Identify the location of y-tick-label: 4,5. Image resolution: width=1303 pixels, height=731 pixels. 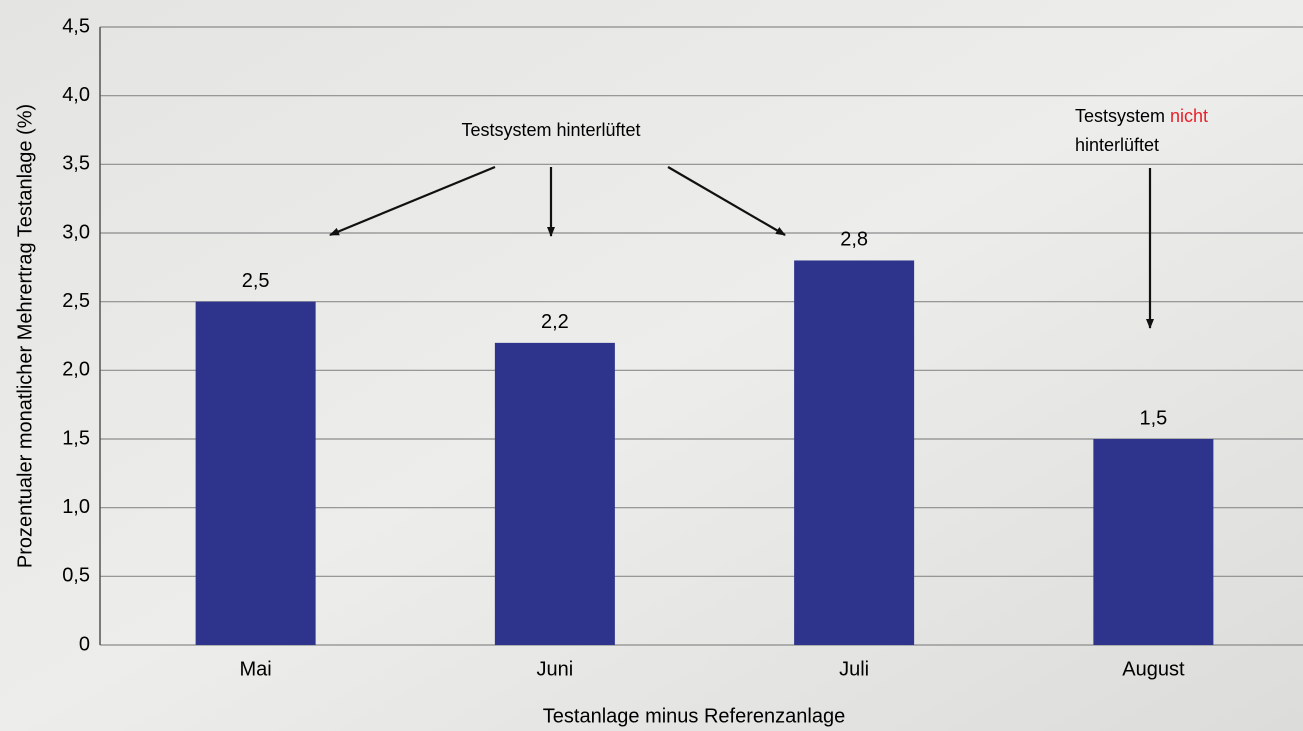
(76, 26).